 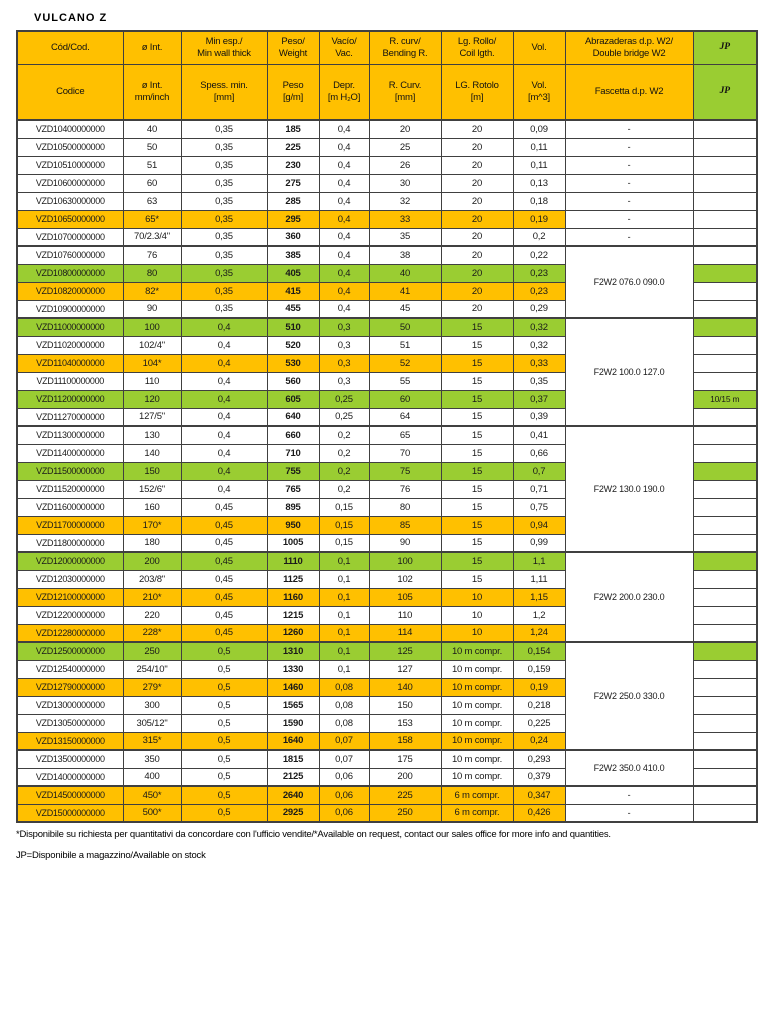 I want to click on header-code: Cód/Cod., so click(x=70, y=47).